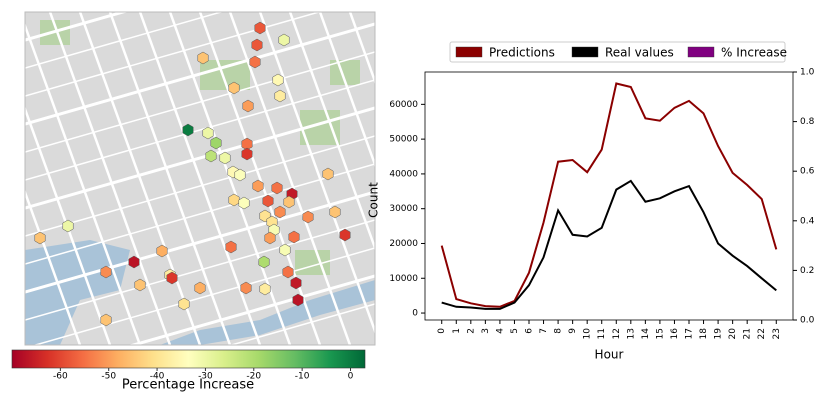  Describe the element at coordinates (573, 331) in the screenshot. I see `x-tick-label: 9` at that location.